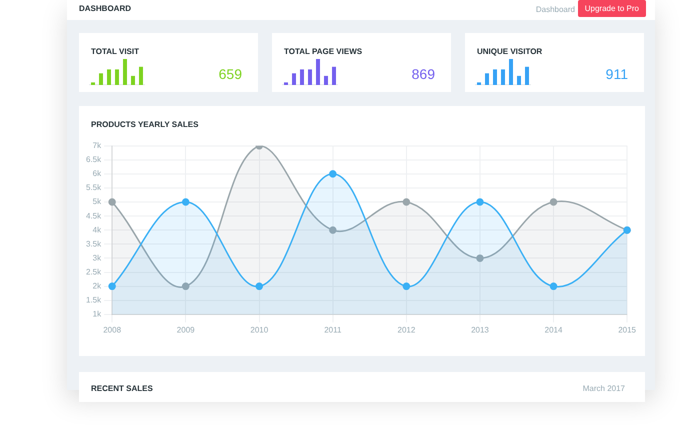 This screenshot has width=700, height=430. What do you see at coordinates (94, 300) in the screenshot?
I see `y-tick-label: 1.5k` at bounding box center [94, 300].